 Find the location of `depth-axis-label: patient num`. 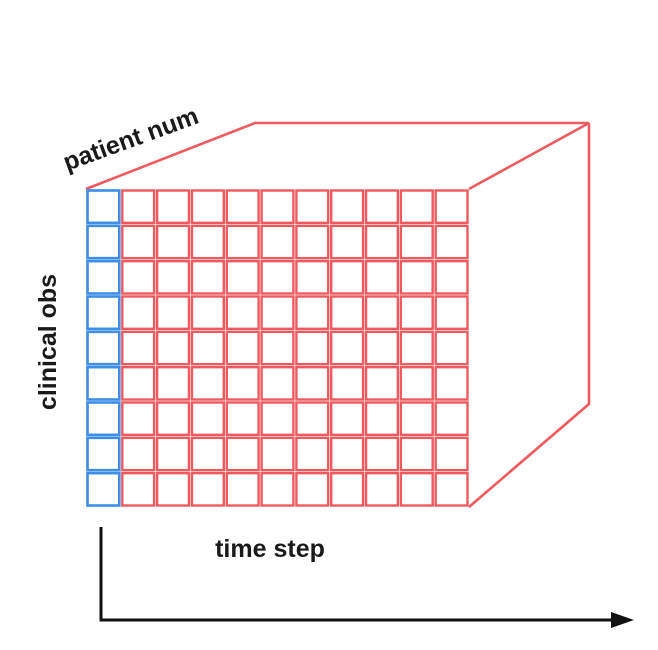

depth-axis-label: patient num is located at coordinates (130, 139).